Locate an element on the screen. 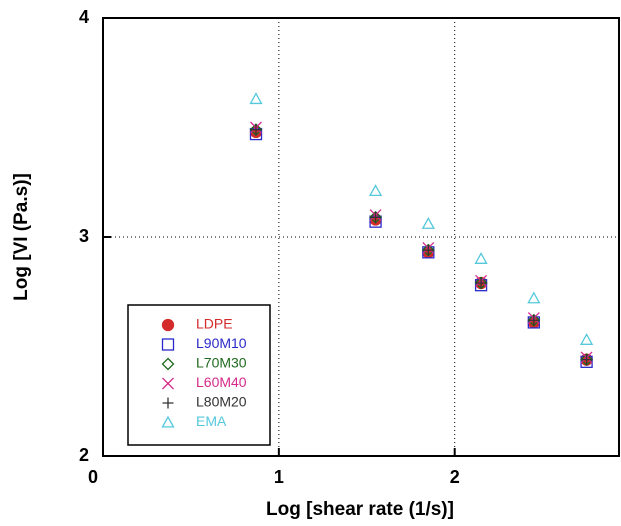 Image resolution: width=621 pixels, height=526 pixels. y-axis-label: Log [VI (Pa.s)] is located at coordinates (21, 237).